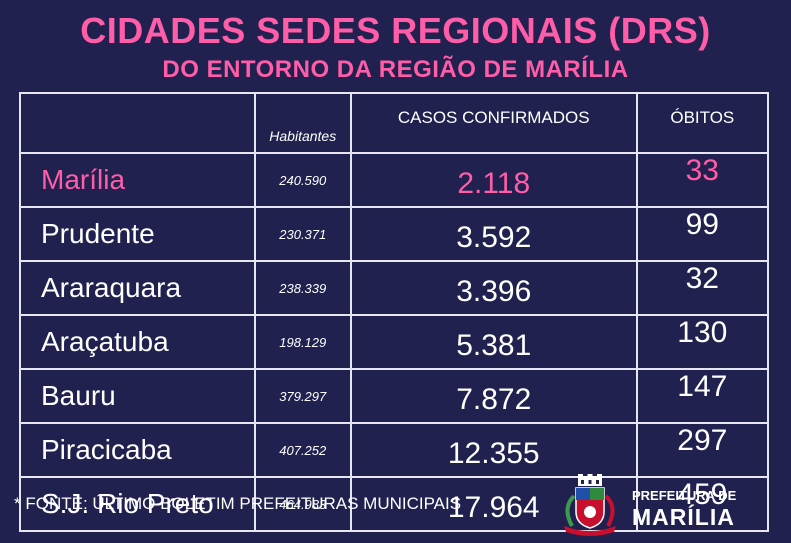 This screenshot has width=791, height=543. Describe the element at coordinates (137, 342) in the screenshot. I see `city-name: Araçatuba` at that location.